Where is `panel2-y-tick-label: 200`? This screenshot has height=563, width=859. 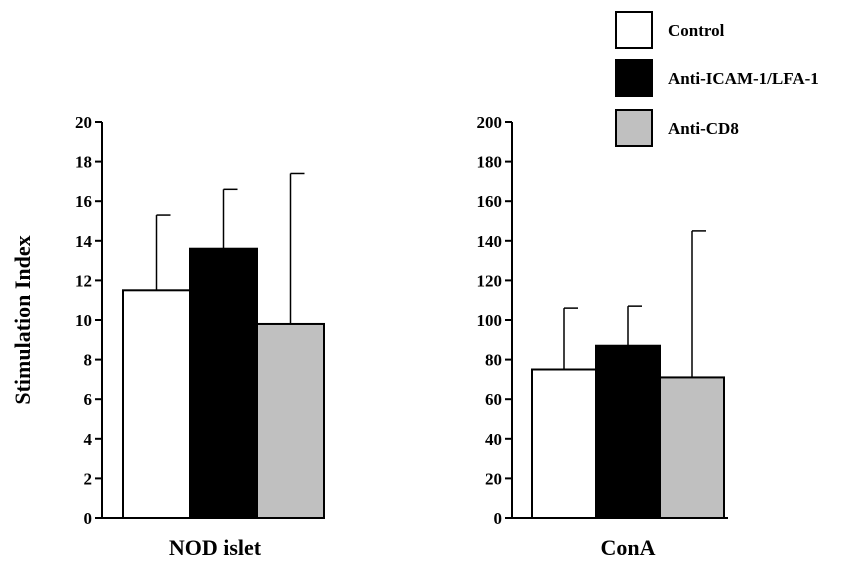 panel2-y-tick-label: 200 is located at coordinates (490, 122).